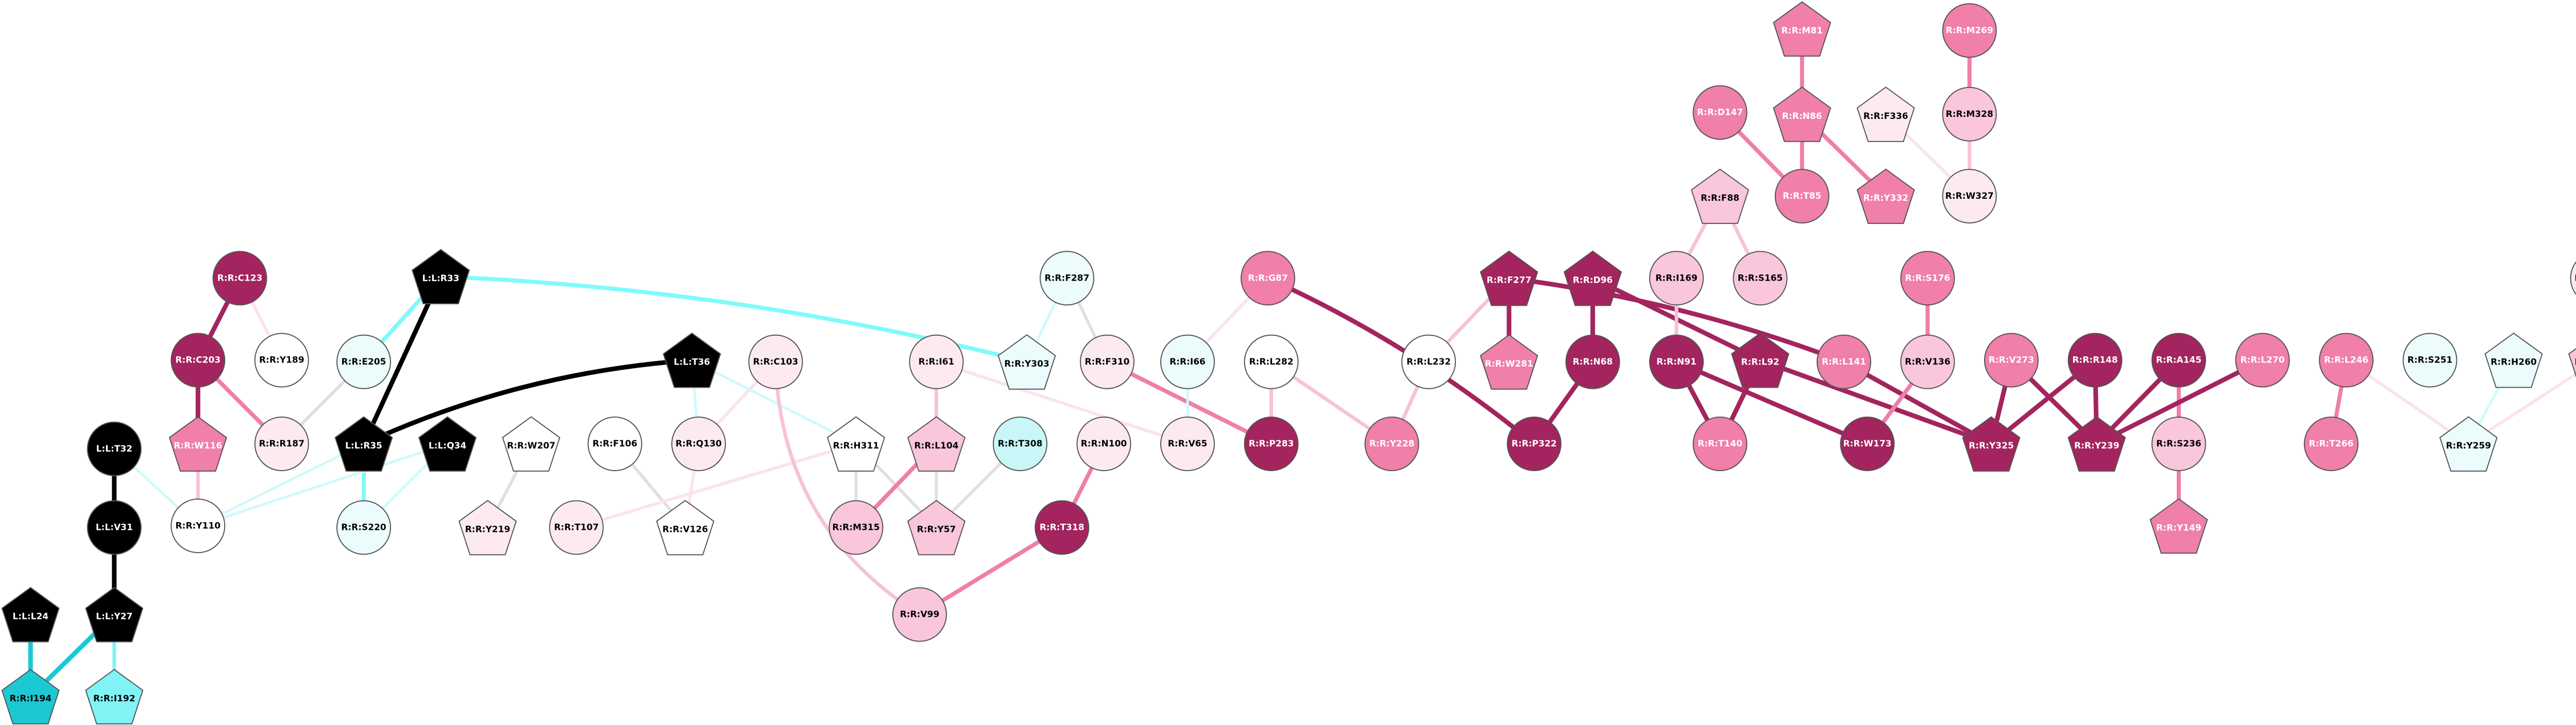 This screenshot has width=2576, height=725. I want to click on node-label: R:R:Q130, so click(698, 444).